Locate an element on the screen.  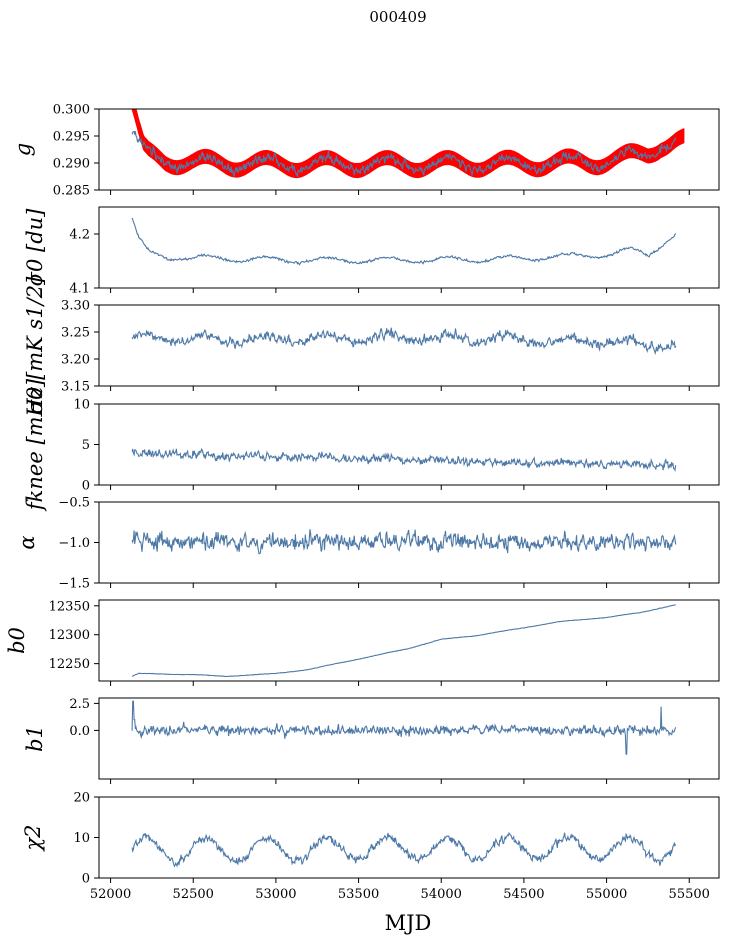
subplot-b1: 0.0 2.5 b1 is located at coordinates (371, 740).